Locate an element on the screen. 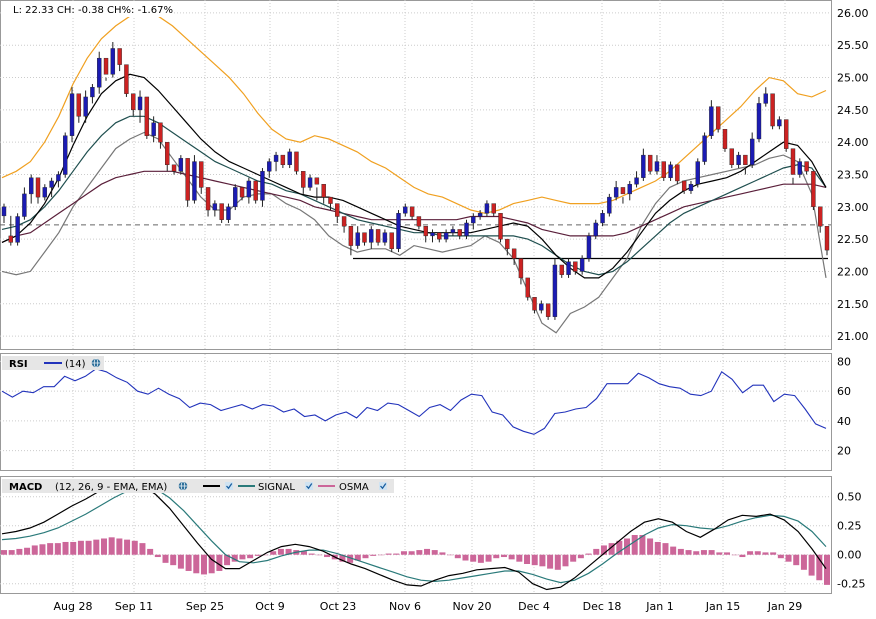  x-tick-label: Sep 25 is located at coordinates (205, 606).